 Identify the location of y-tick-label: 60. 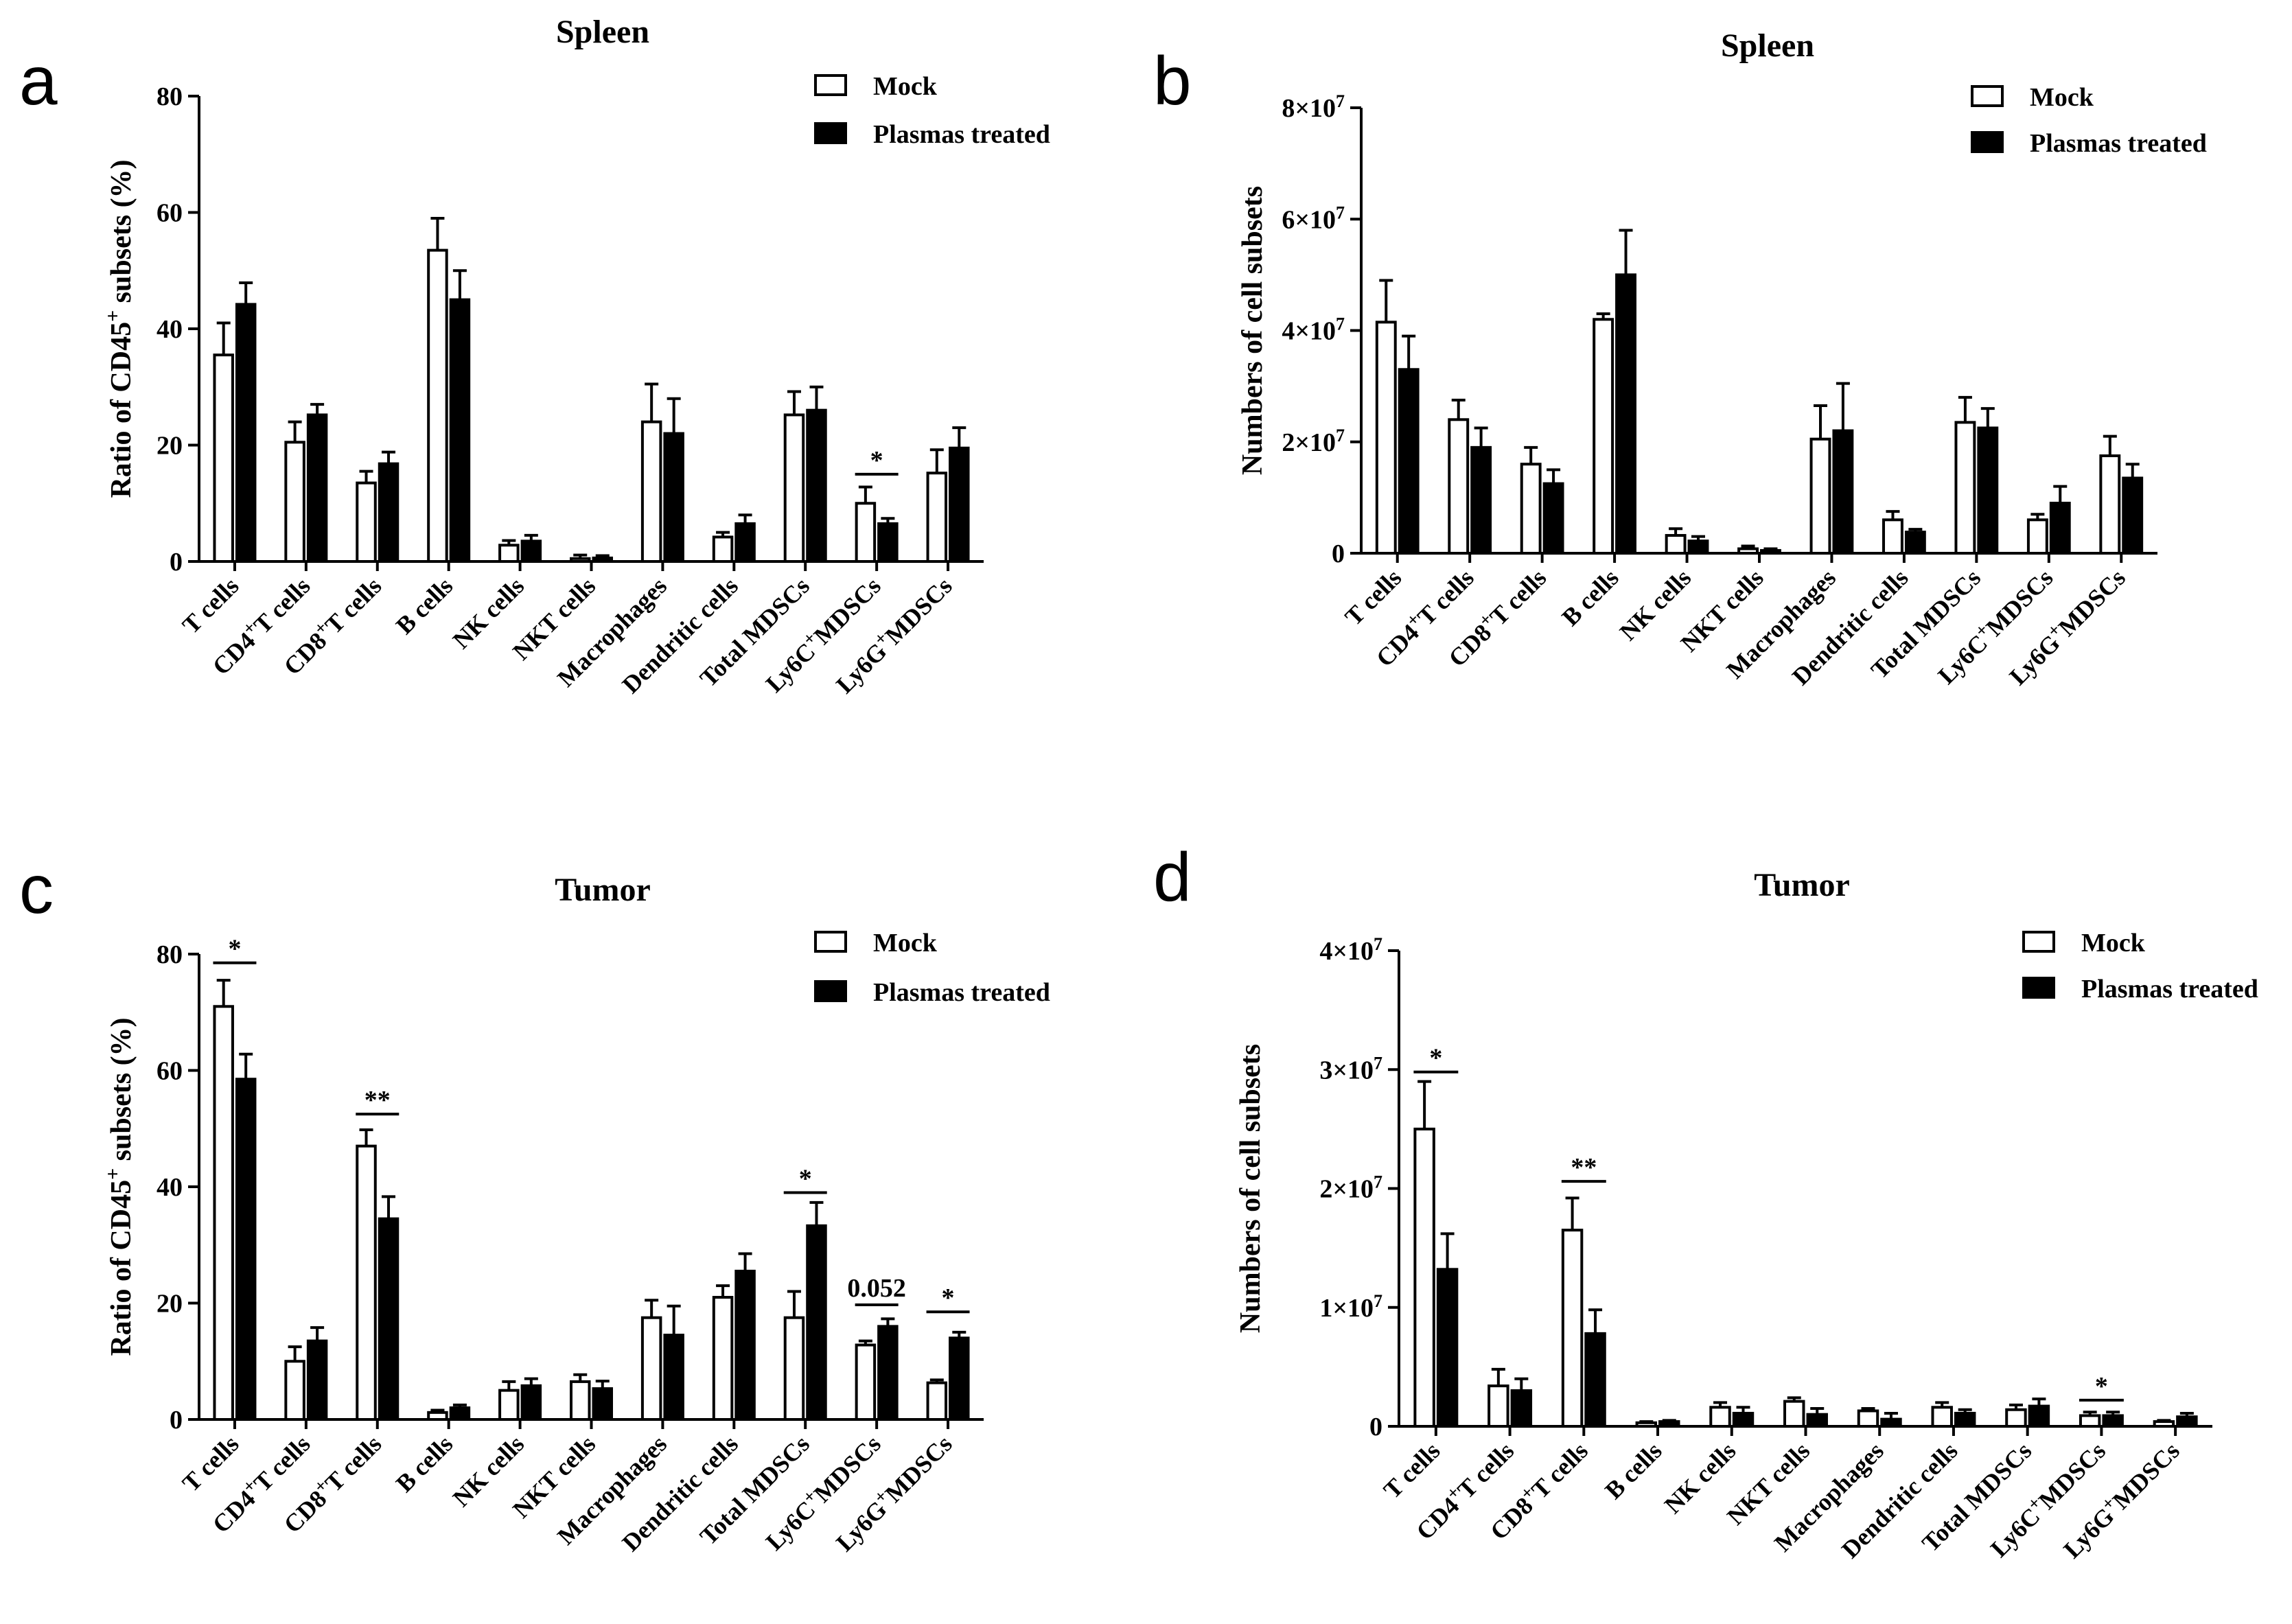
(170, 1071).